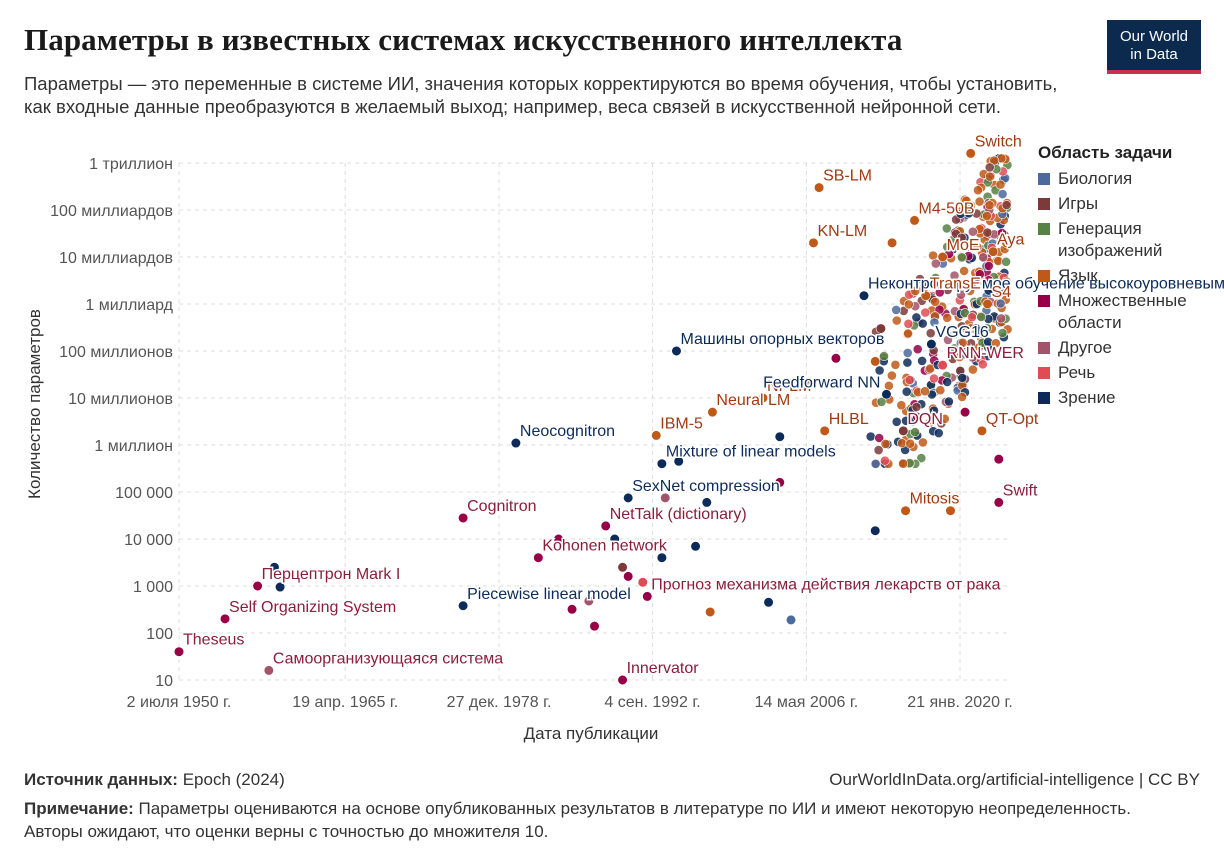 The width and height of the screenshot is (1224, 864). Describe the element at coordinates (153, 587) in the screenshot. I see `y-tick-label: 1 000` at that location.